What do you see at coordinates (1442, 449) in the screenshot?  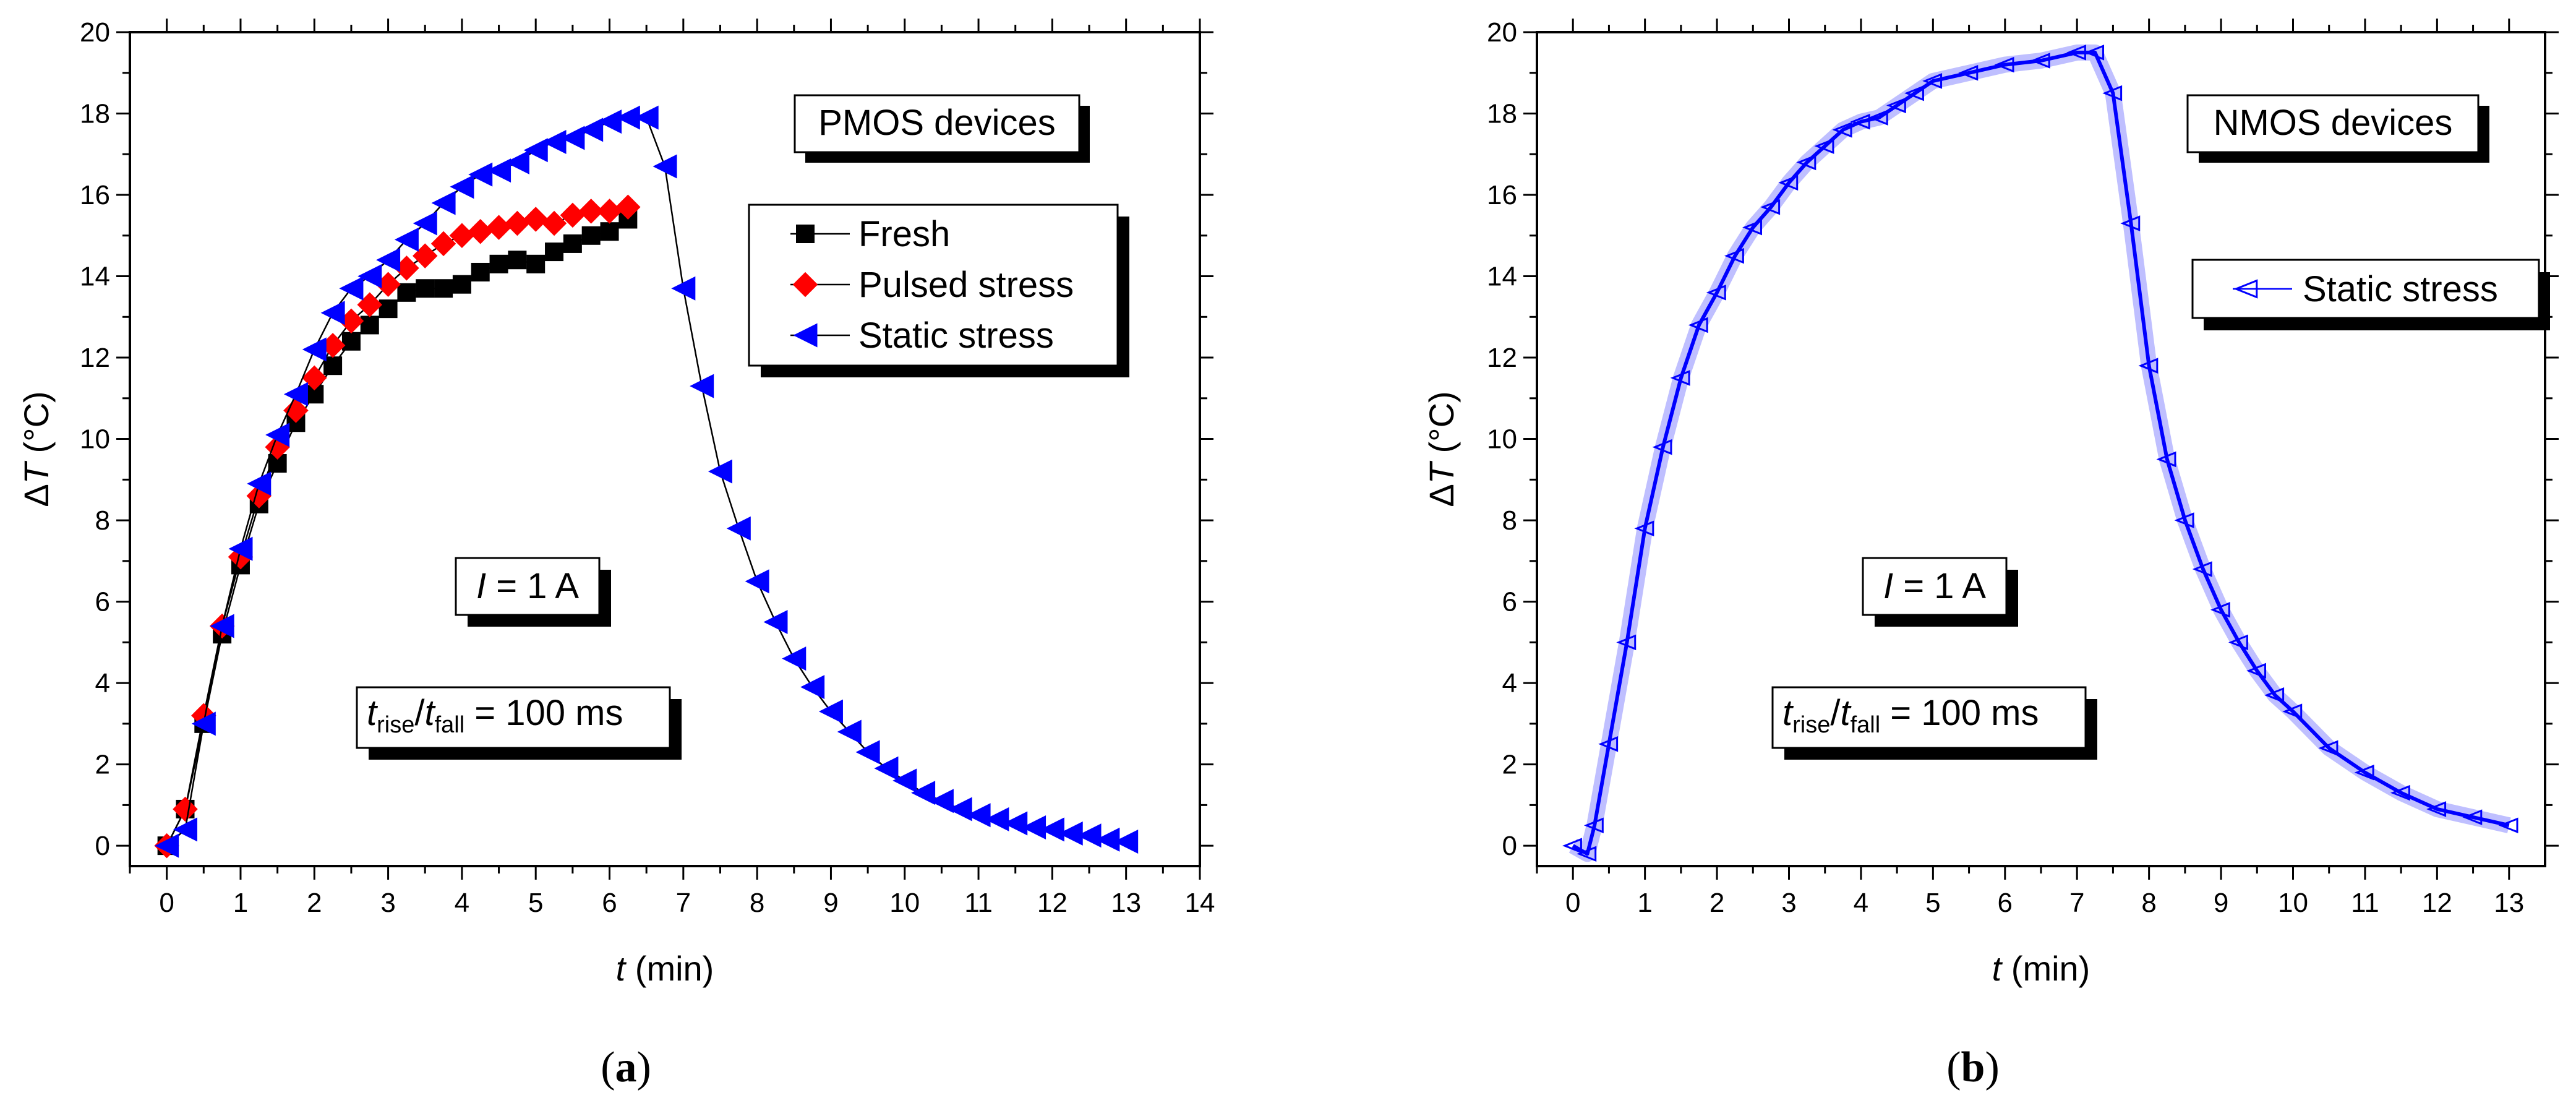 I see `y-axis-label-b: ΔT (°C)` at bounding box center [1442, 449].